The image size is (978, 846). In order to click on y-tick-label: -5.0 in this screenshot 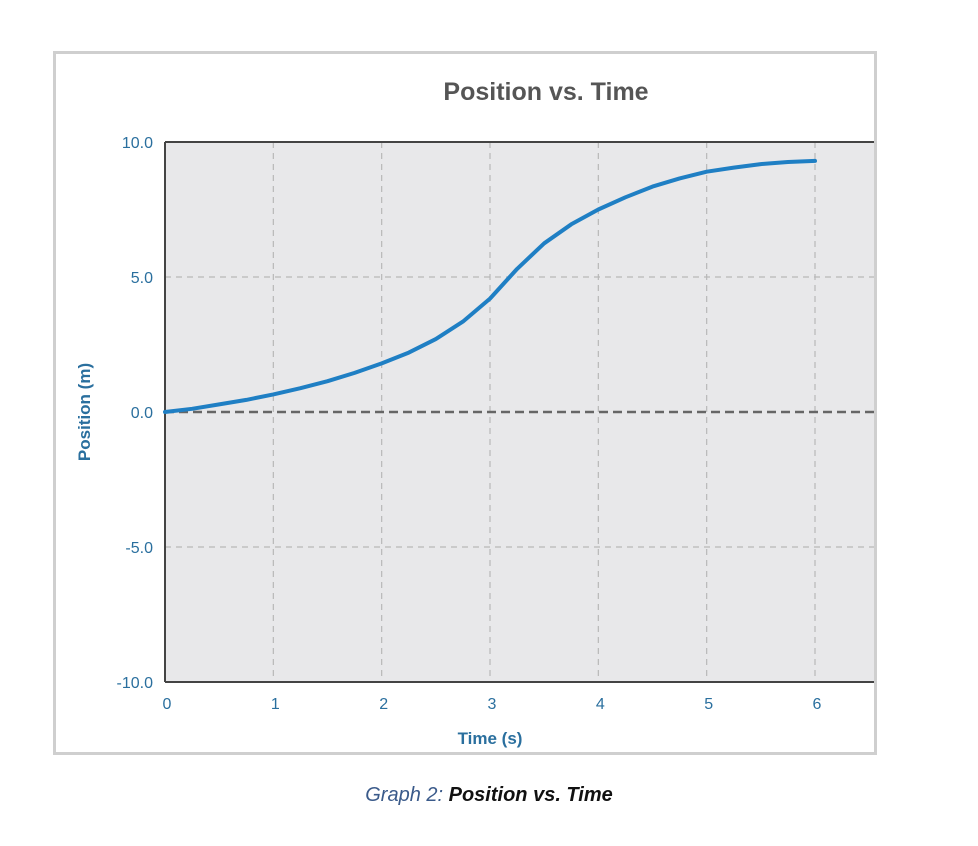, I will do `click(139, 548)`.